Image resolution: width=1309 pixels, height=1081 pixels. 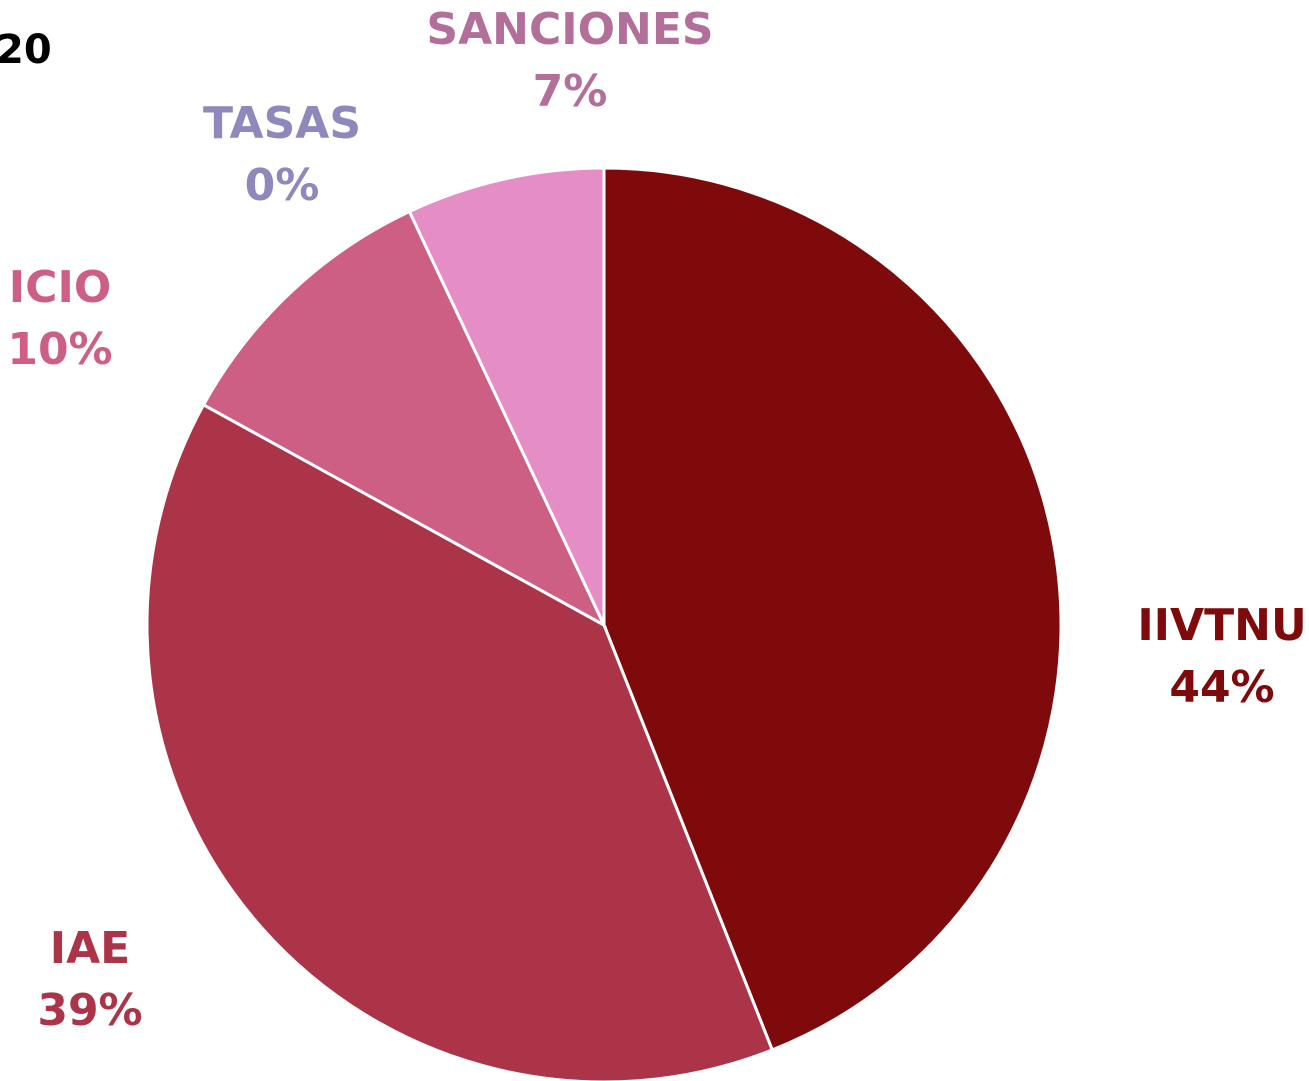 I want to click on slice-label-sanciones: SANCIONES, so click(x=569, y=29).